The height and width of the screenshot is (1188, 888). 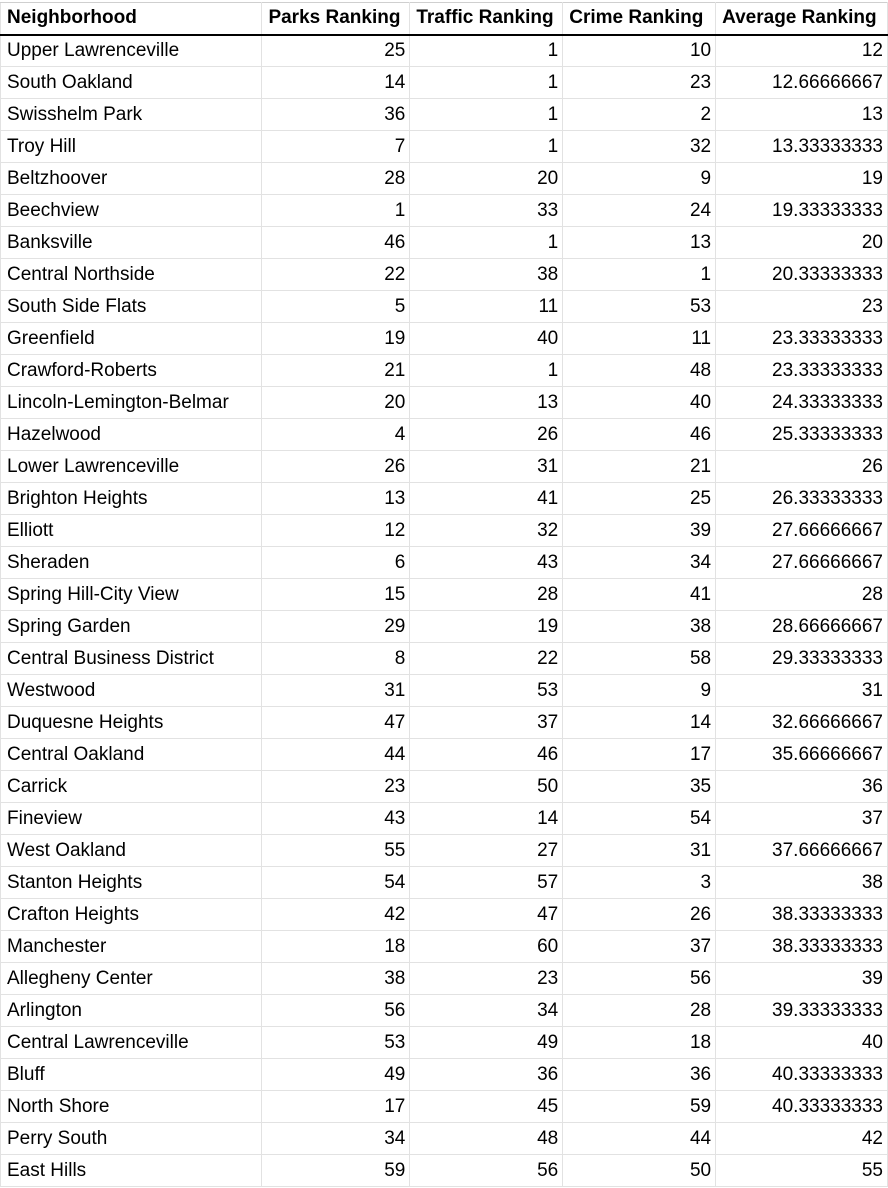 What do you see at coordinates (486, 178) in the screenshot?
I see `cell-traffic-ranking: 20` at bounding box center [486, 178].